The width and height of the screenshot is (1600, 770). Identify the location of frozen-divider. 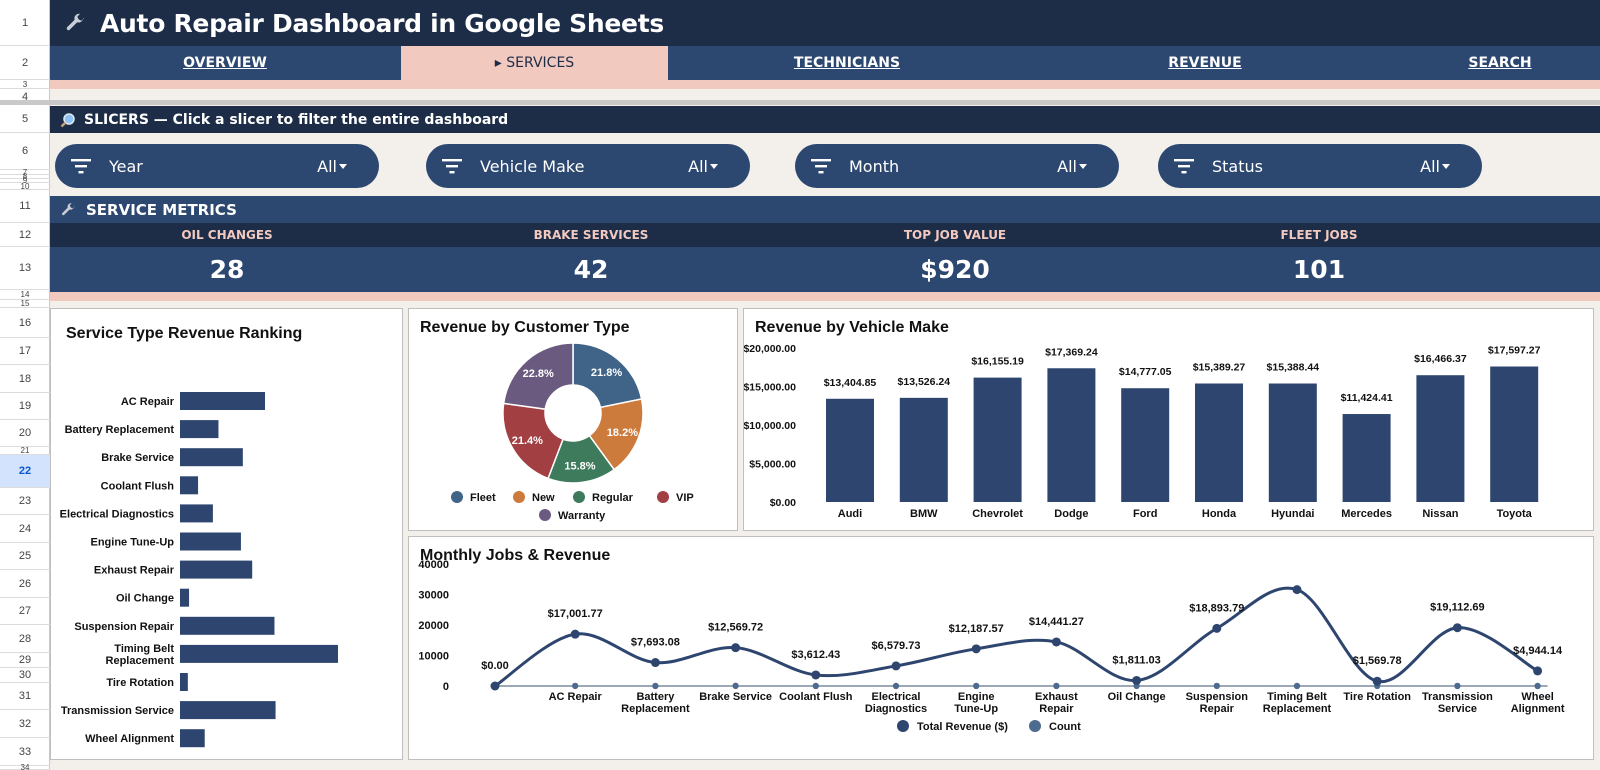
(800, 102).